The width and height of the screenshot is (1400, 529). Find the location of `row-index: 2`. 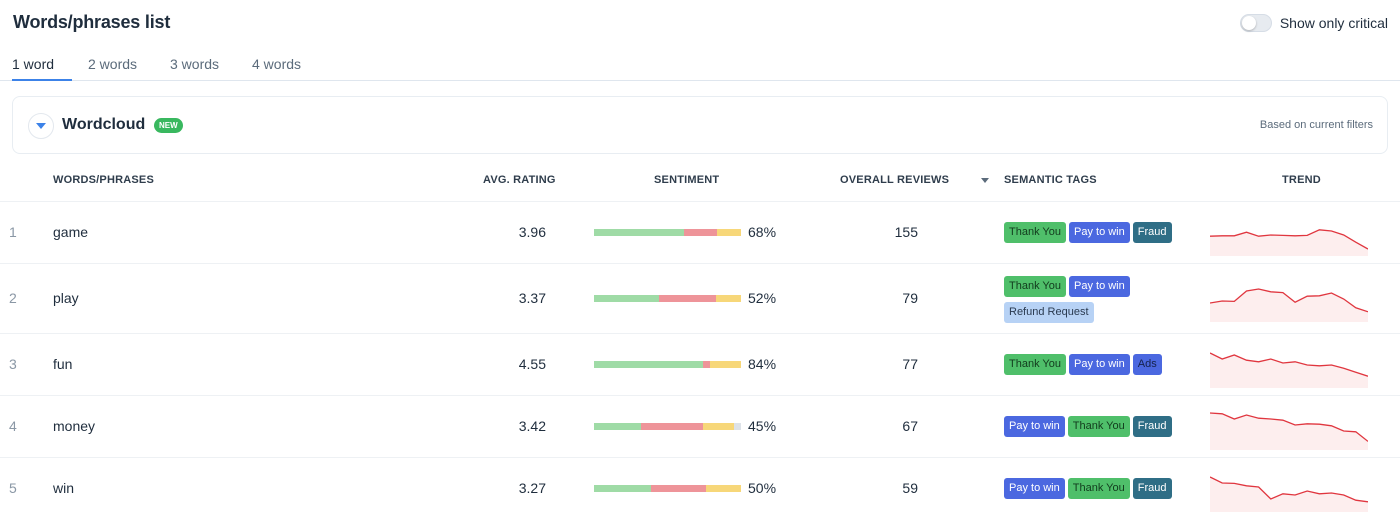

row-index: 2 is located at coordinates (13, 298).